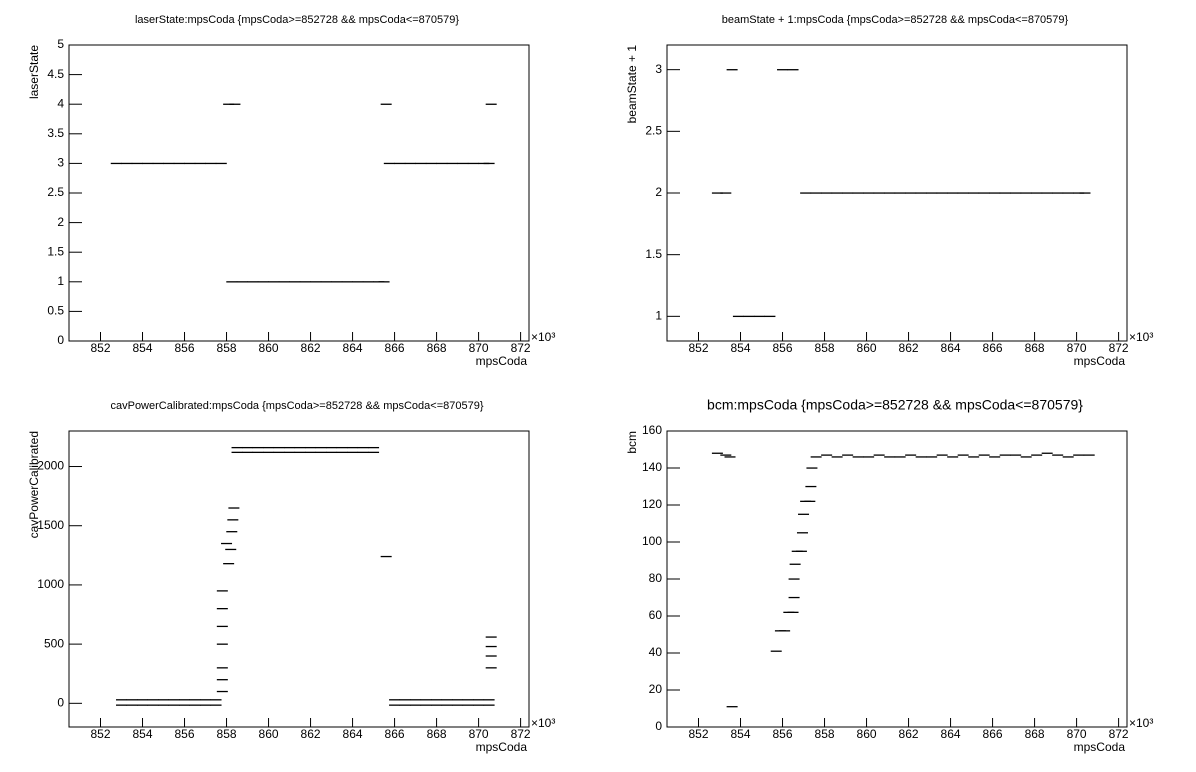 The image size is (1196, 772). What do you see at coordinates (698, 348) in the screenshot?
I see `x-tick-label: 852` at bounding box center [698, 348].